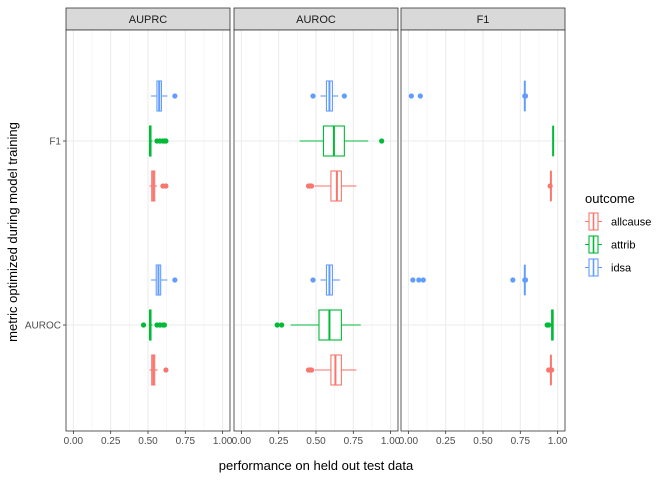 This screenshot has width=672, height=480. I want to click on legend-item-allcause: allcause, so click(618, 221).